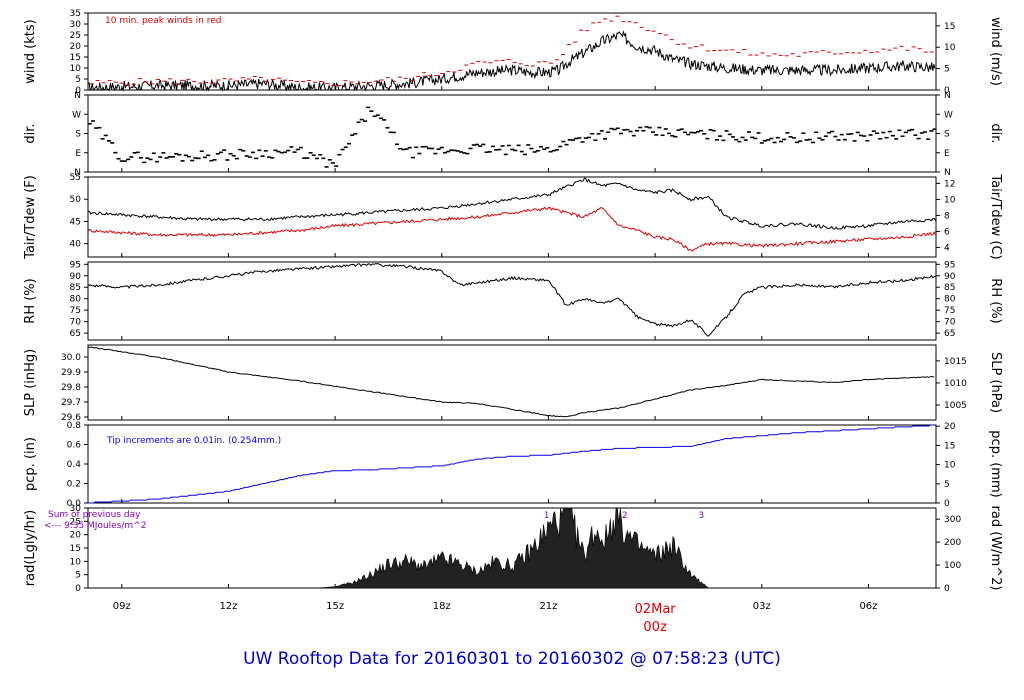 The width and height of the screenshot is (1024, 700). I want to click on rh-panel-frame, so click(512, 301).